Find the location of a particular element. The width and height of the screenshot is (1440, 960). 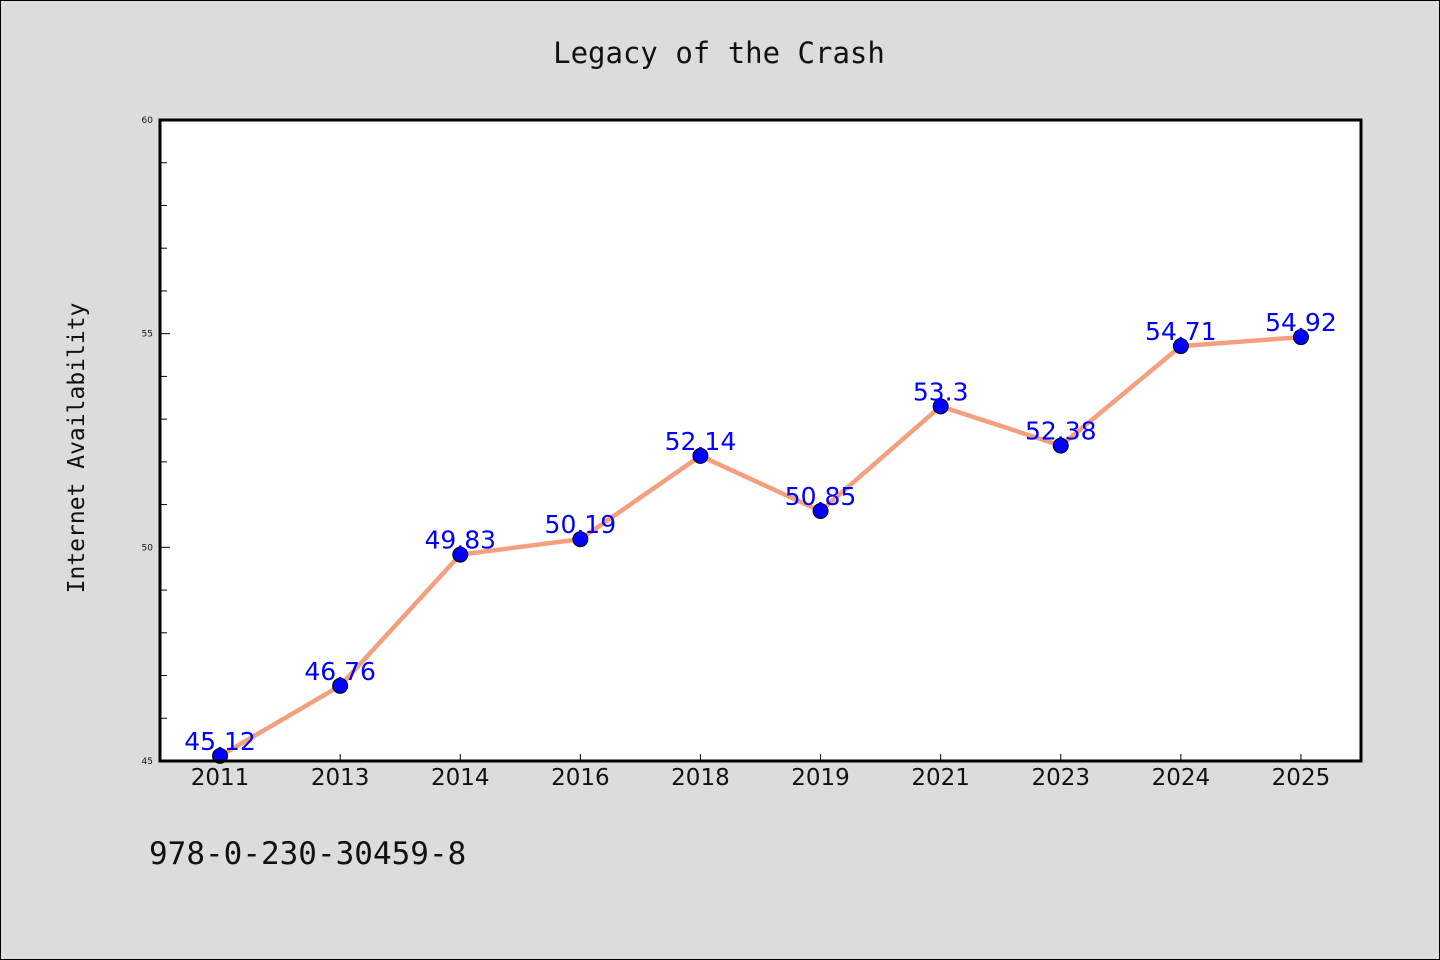

chart-title: Legacy of the Crash is located at coordinates (719, 53).